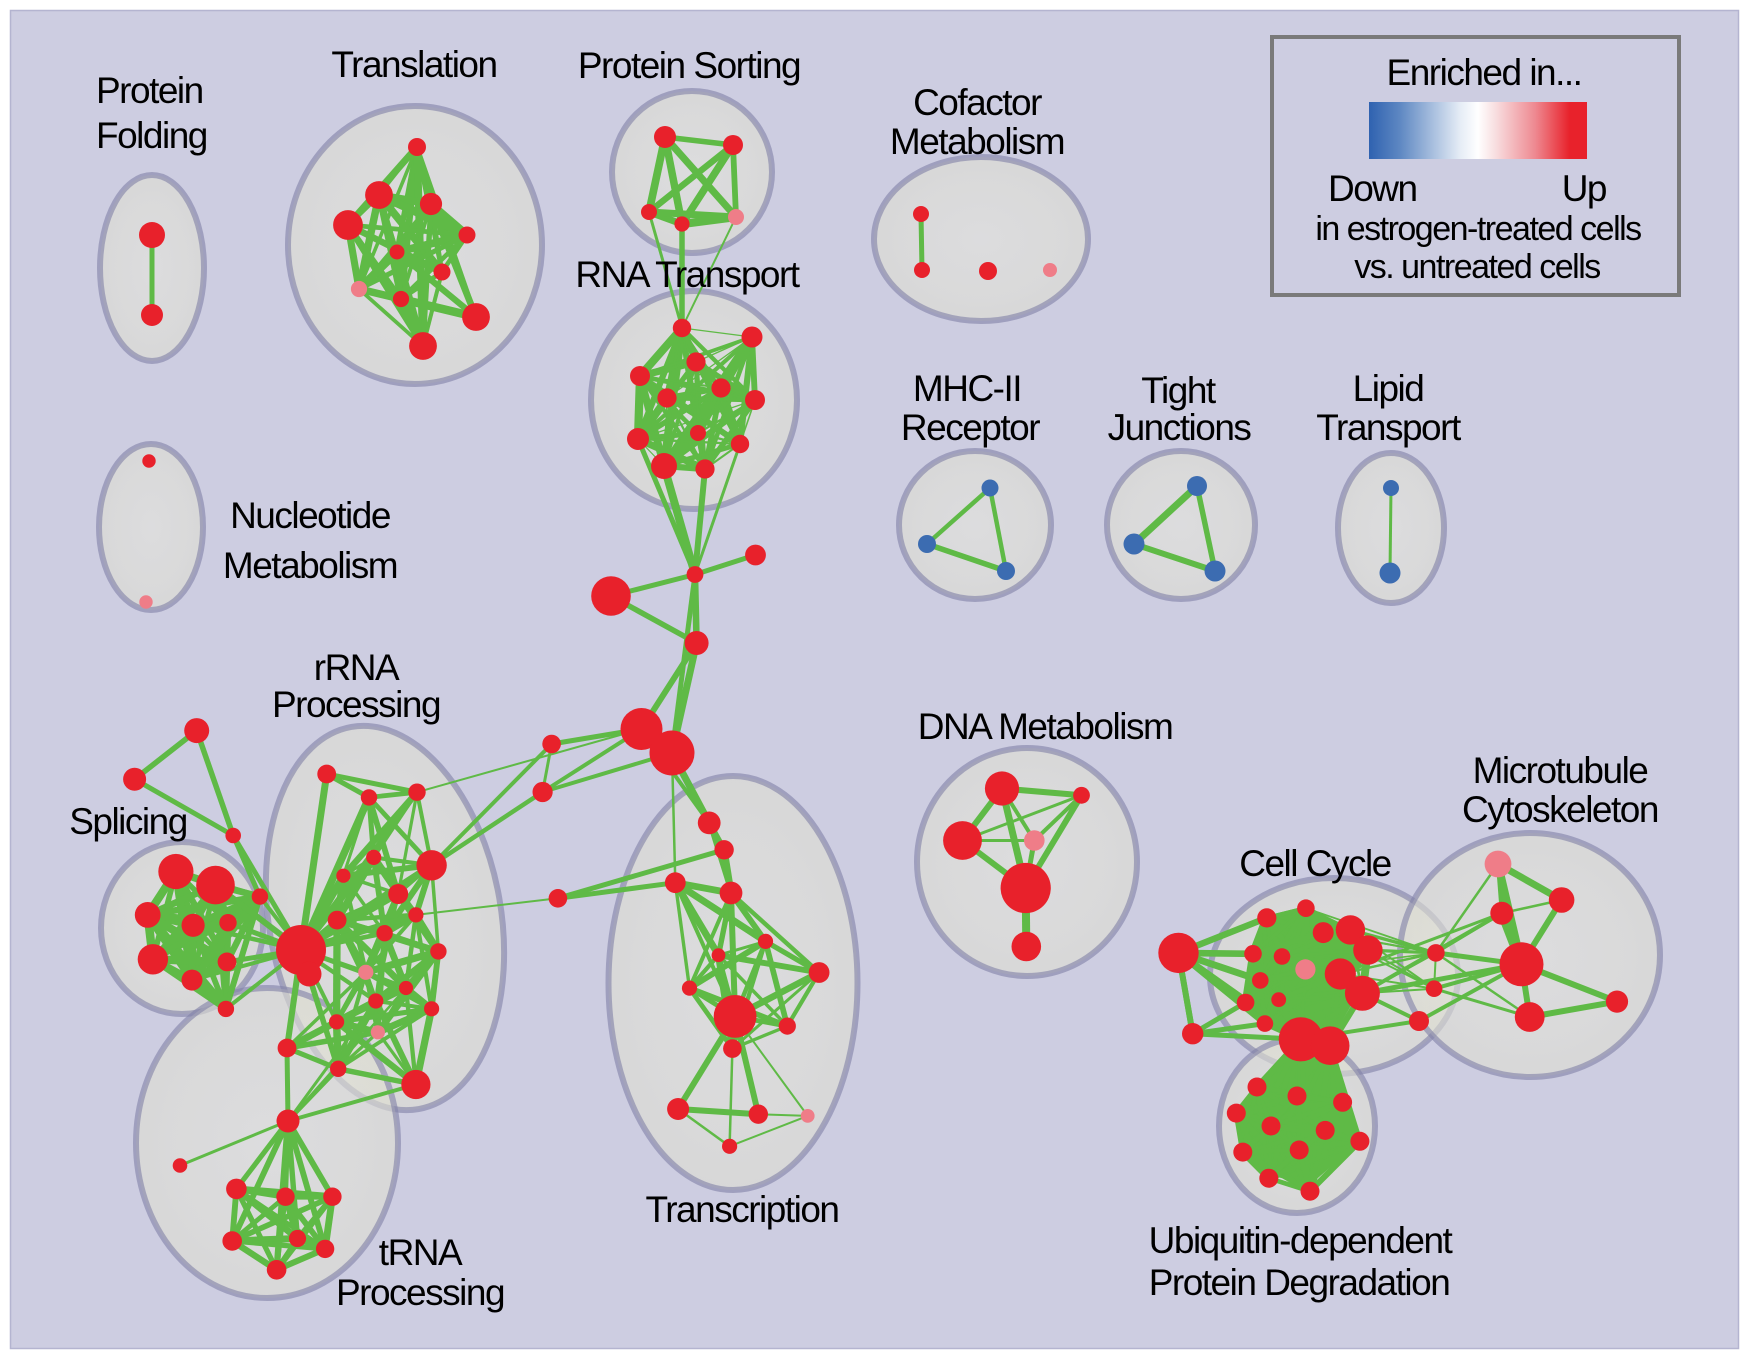  I want to click on svg-text: Protein, so click(149, 90).